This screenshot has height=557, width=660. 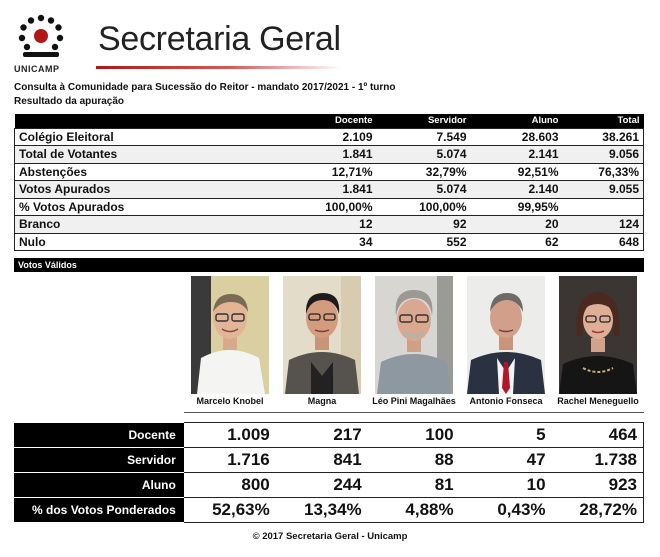 I want to click on candidate-name: Antonio Fonseca, so click(x=506, y=401).